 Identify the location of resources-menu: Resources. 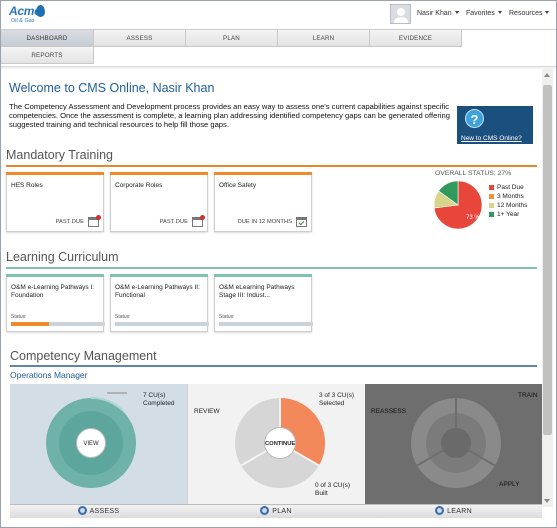
(529, 13).